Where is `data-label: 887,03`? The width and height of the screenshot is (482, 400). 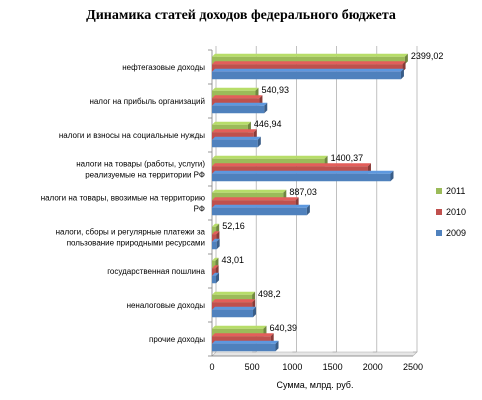 data-label: 887,03 is located at coordinates (303, 192).